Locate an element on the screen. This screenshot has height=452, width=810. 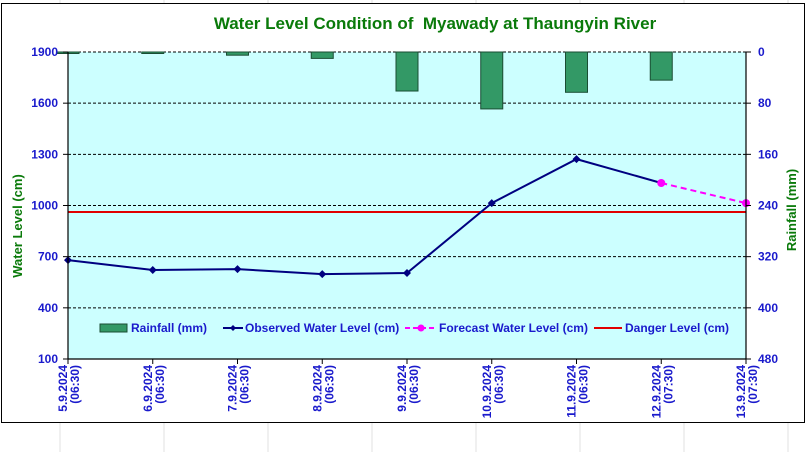
legend-rainfall-swatch is located at coordinates (113, 328).